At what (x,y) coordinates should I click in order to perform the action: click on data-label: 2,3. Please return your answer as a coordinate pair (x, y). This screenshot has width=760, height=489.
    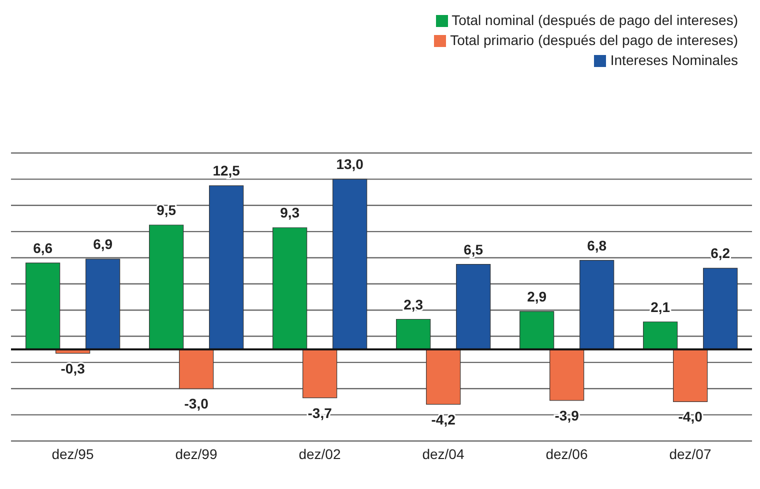
    Looking at the image, I should click on (414, 304).